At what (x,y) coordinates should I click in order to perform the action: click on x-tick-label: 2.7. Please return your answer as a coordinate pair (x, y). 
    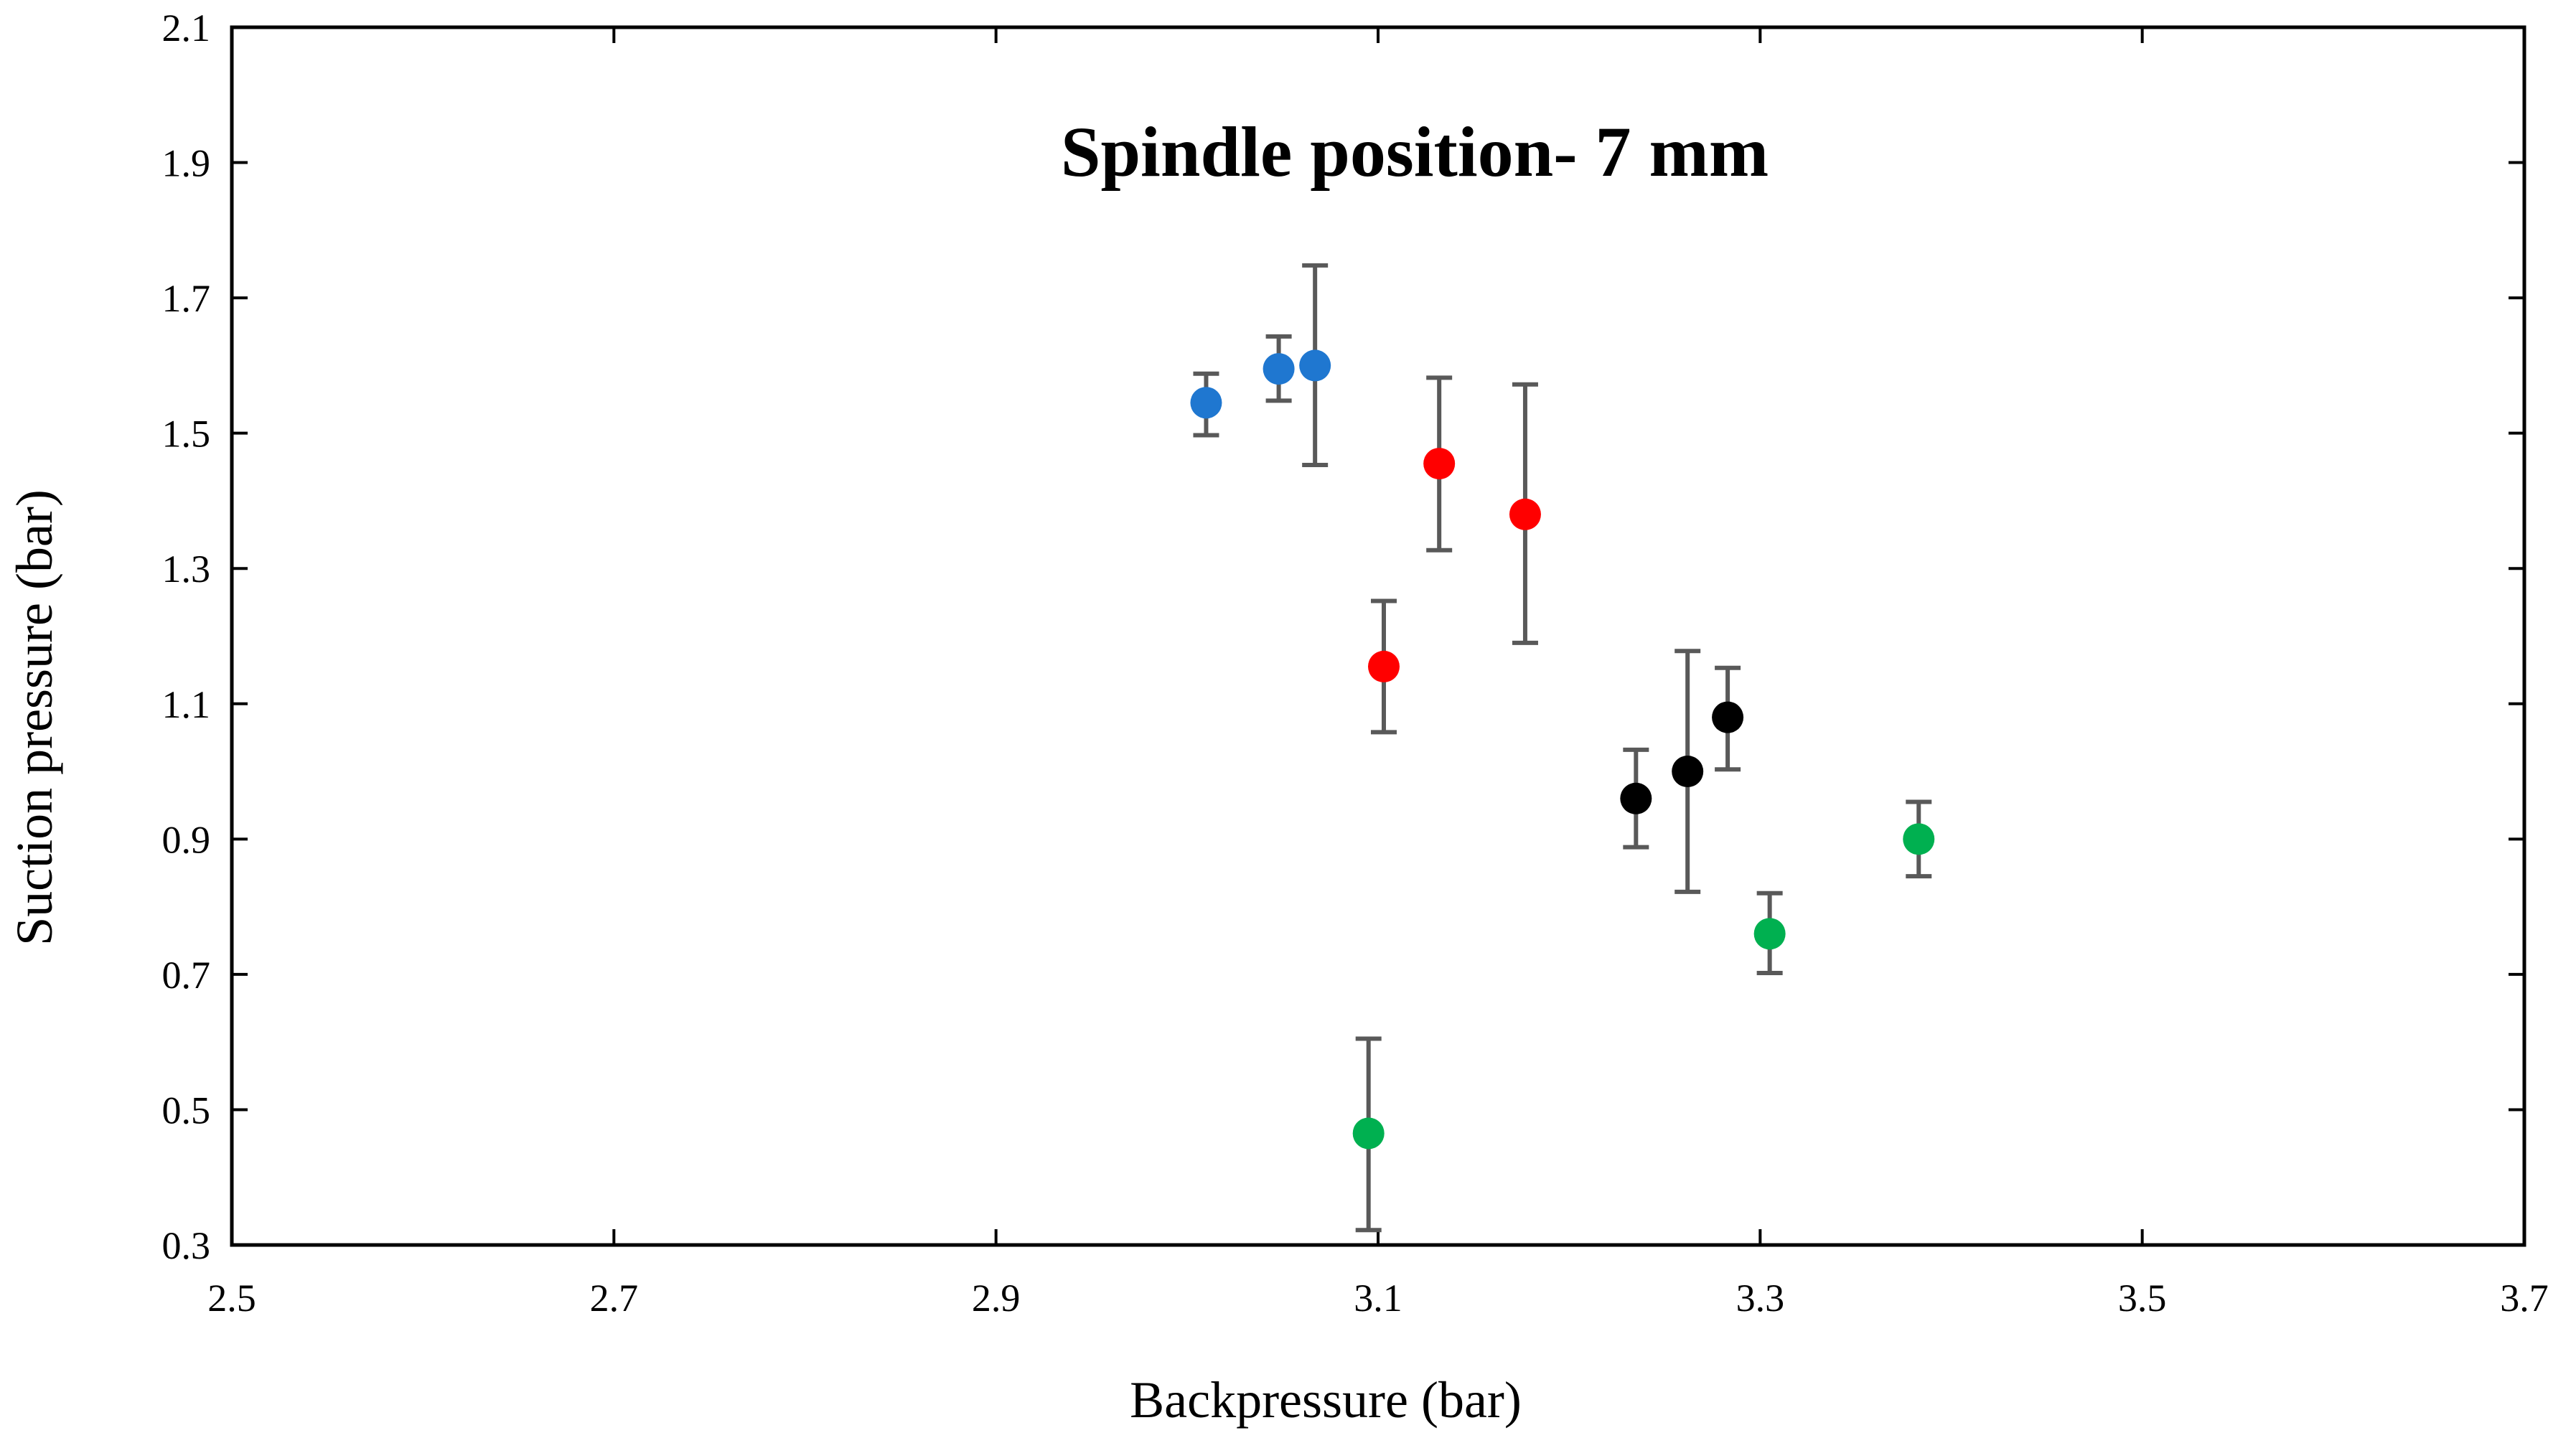
    Looking at the image, I should click on (614, 1298).